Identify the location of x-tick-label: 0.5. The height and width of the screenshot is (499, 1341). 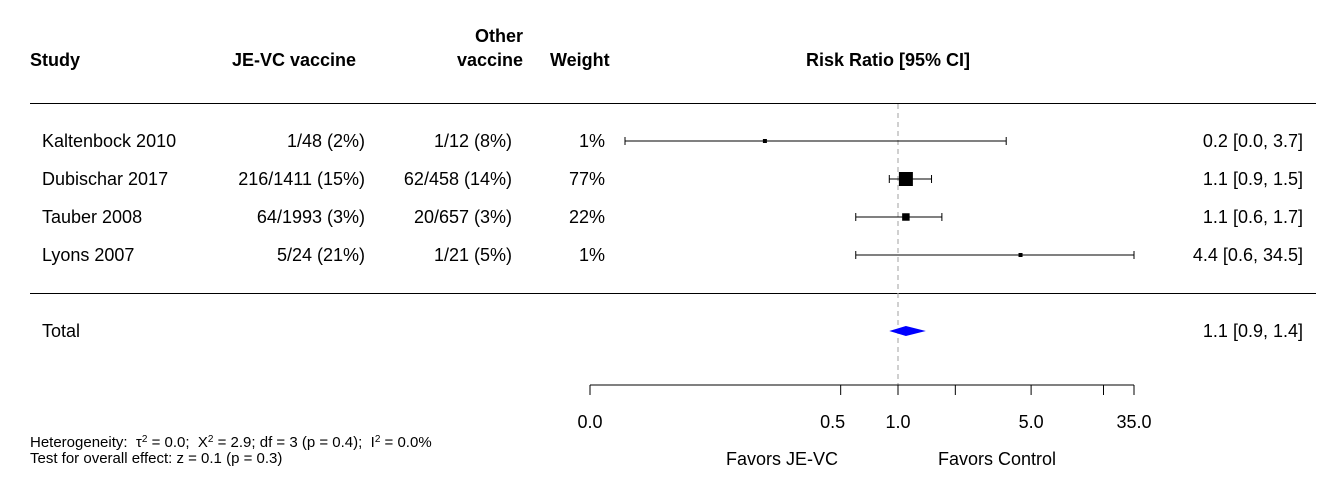
(832, 422).